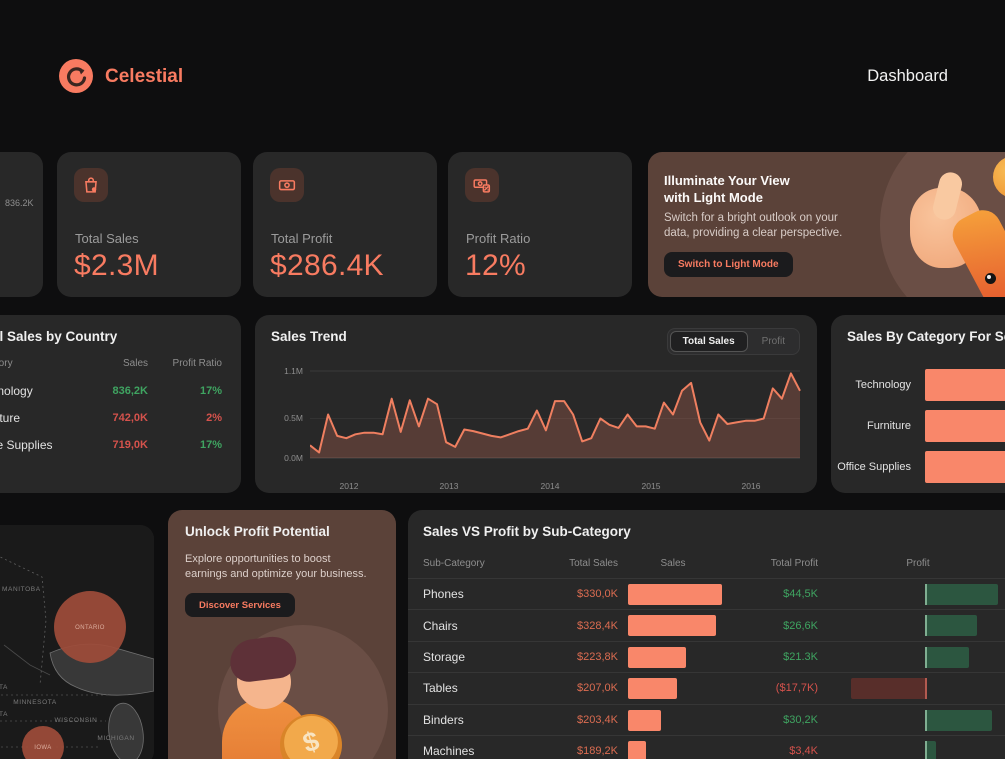 The height and width of the screenshot is (759, 1005). Describe the element at coordinates (293, 418) in the screenshot. I see `trend-y-tick: 0.5M` at that location.